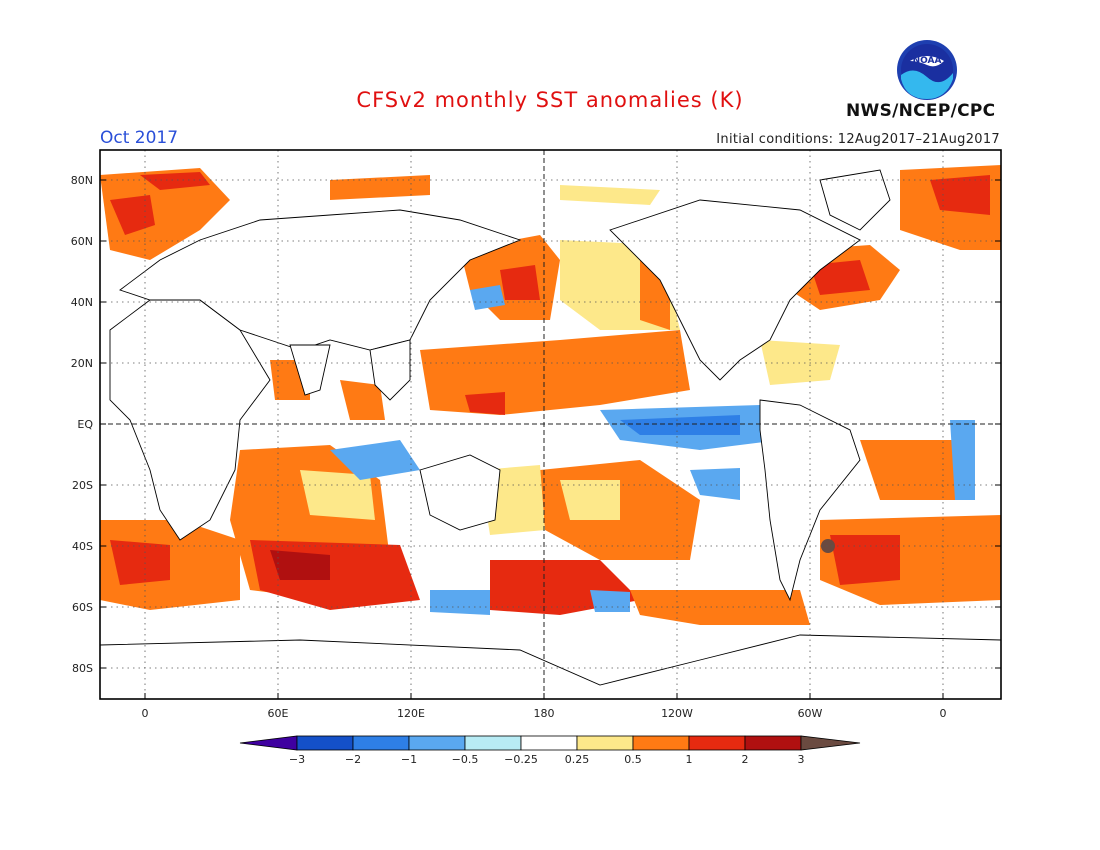 The image size is (1100, 850). What do you see at coordinates (927, 61) in the screenshot?
I see `logo-text: NOAA` at bounding box center [927, 61].